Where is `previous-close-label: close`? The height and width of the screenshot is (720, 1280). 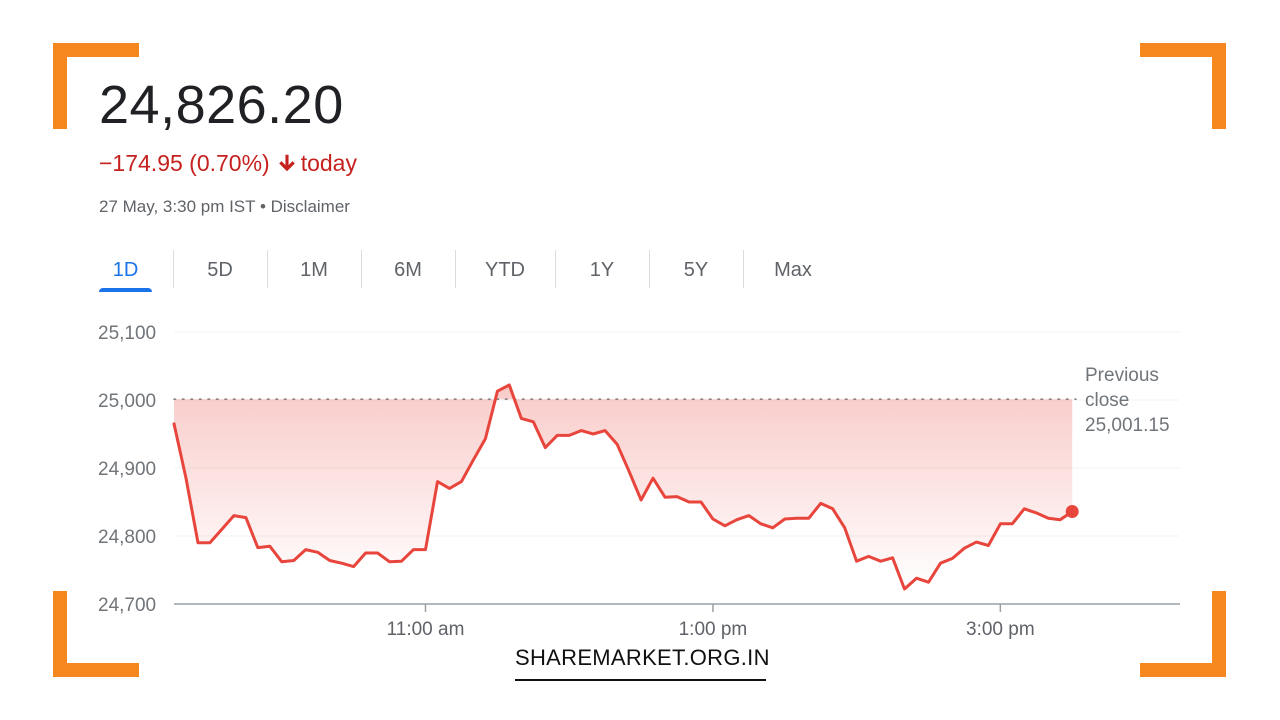 previous-close-label: close is located at coordinates (1107, 400).